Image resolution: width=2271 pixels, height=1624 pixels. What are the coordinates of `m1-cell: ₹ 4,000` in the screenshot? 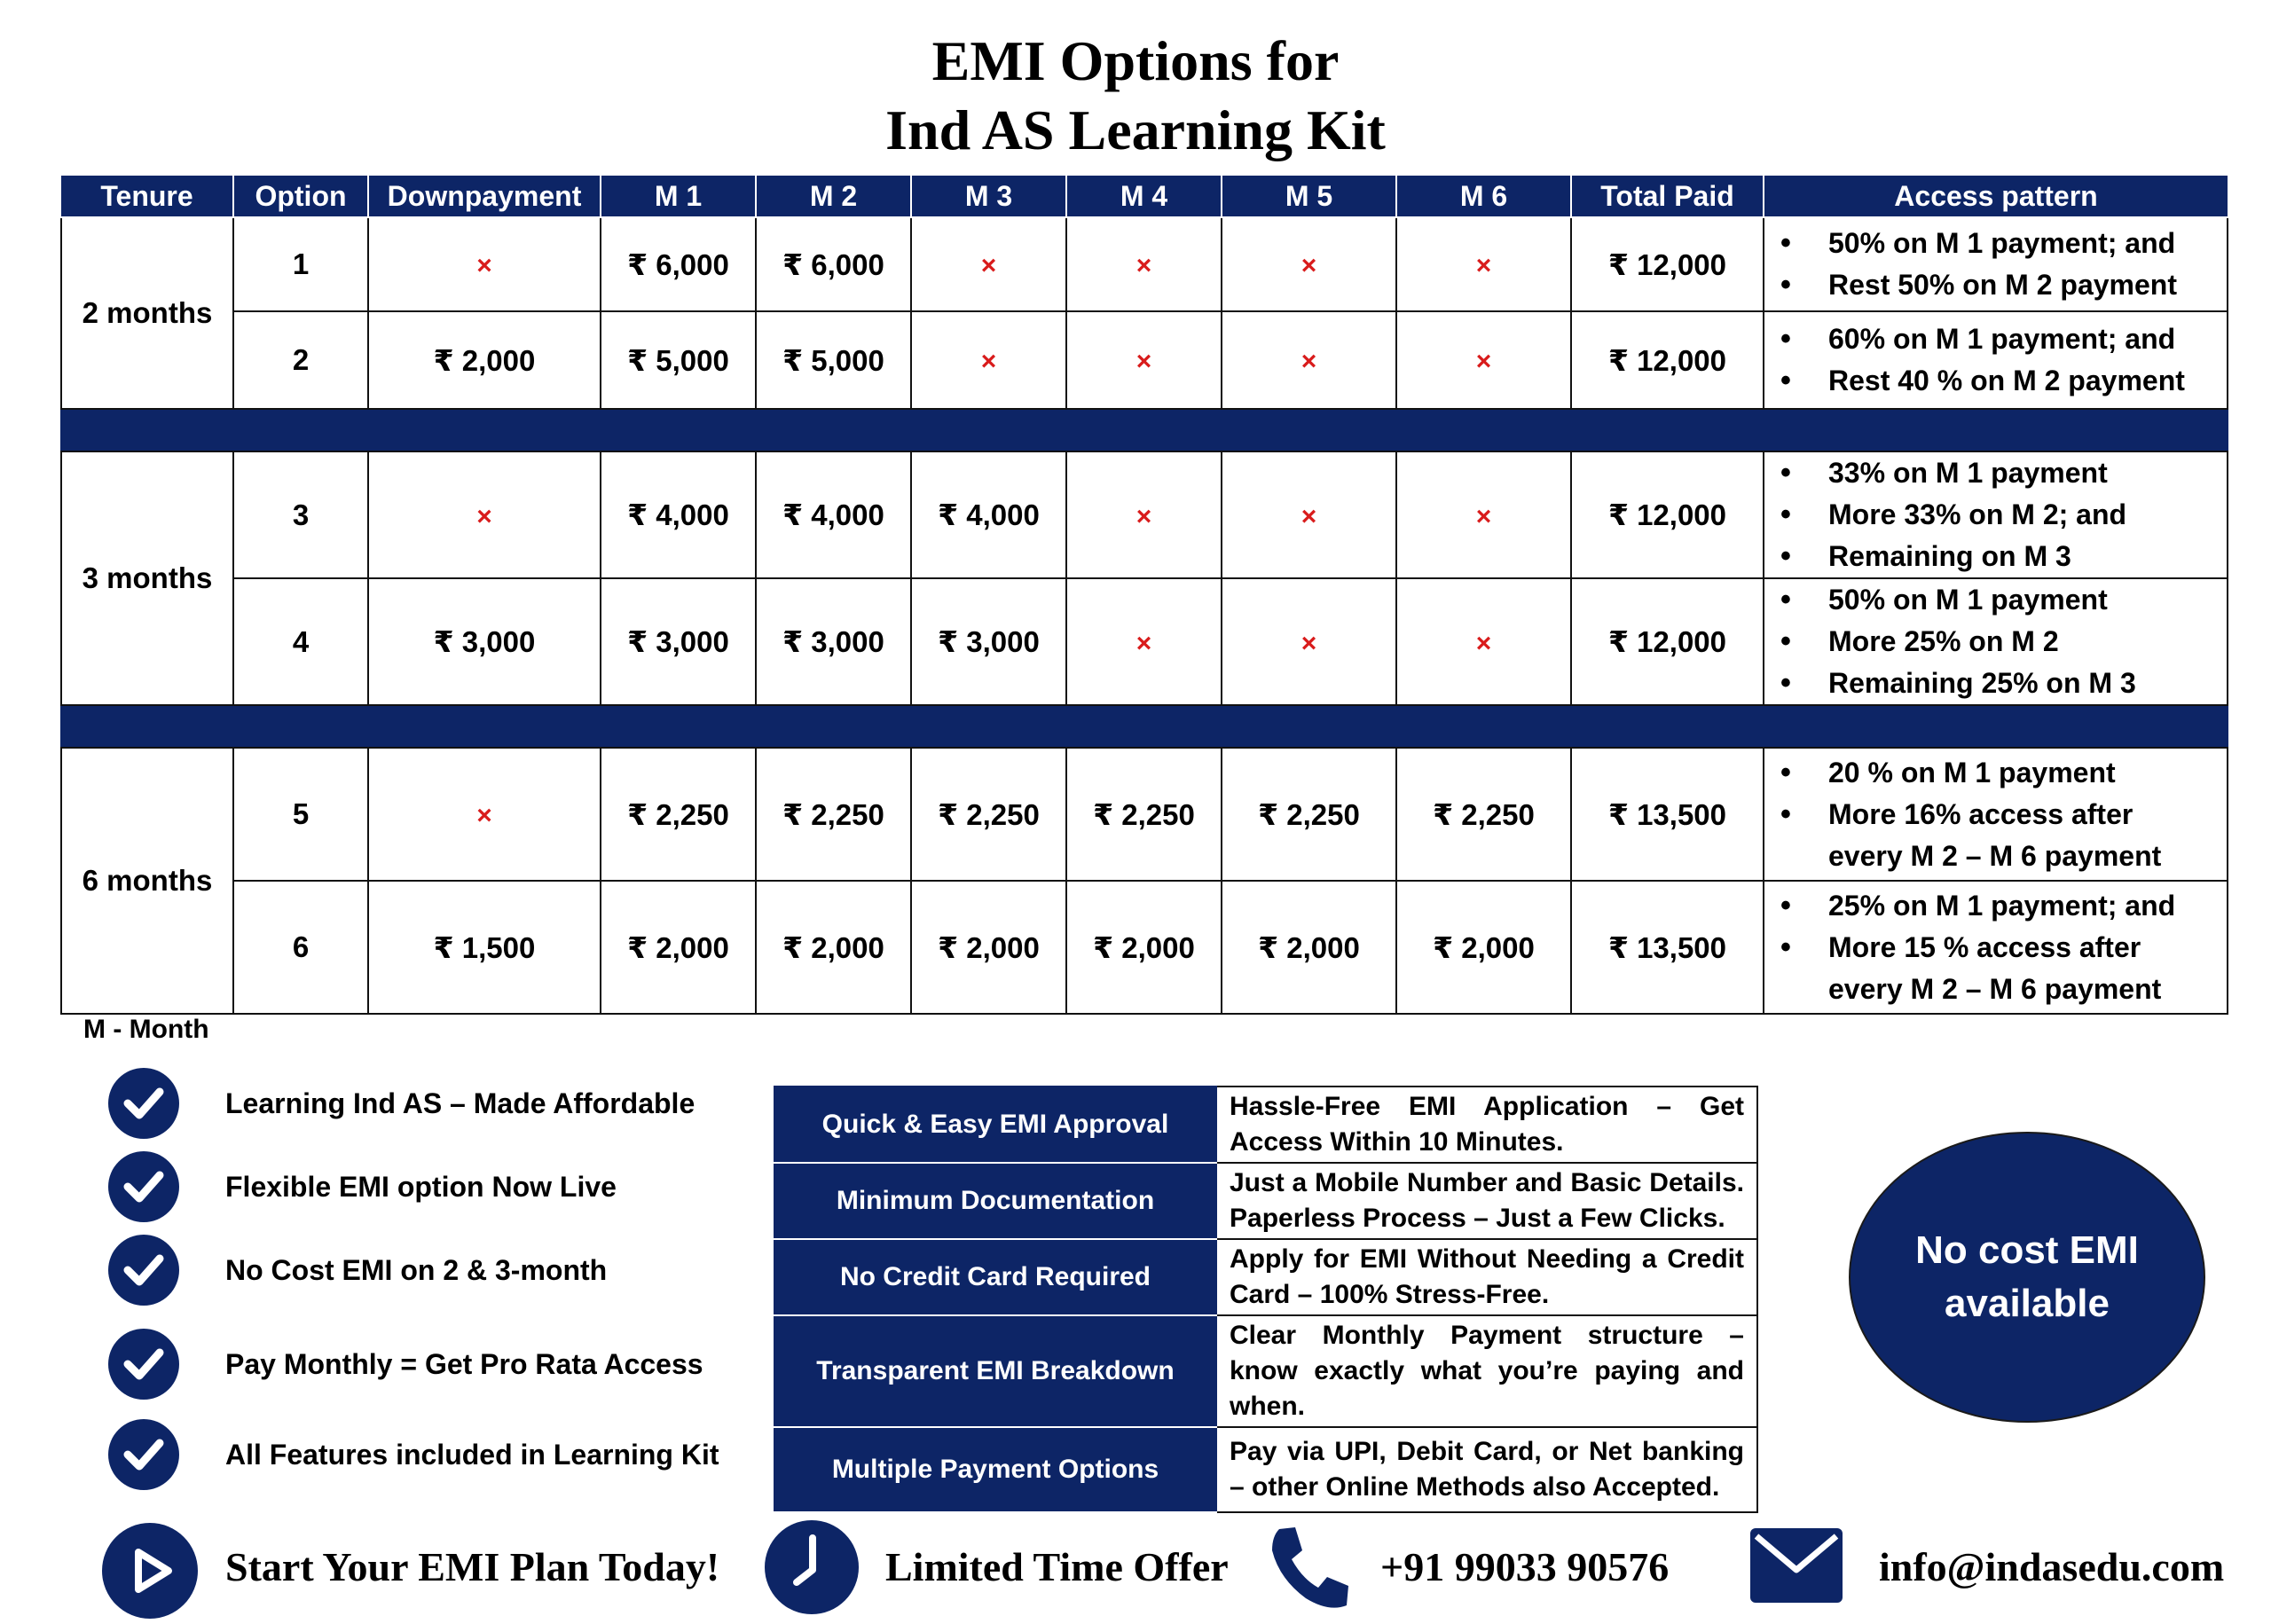 It's located at (678, 515).